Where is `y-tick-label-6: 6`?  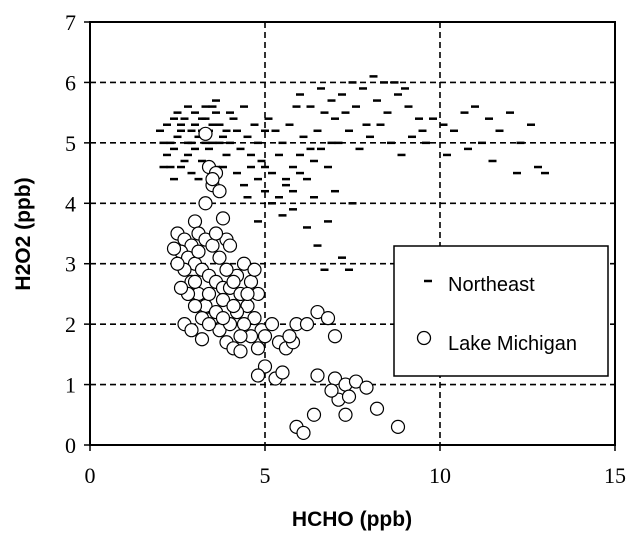 y-tick-label-6: 6 is located at coordinates (70, 82).